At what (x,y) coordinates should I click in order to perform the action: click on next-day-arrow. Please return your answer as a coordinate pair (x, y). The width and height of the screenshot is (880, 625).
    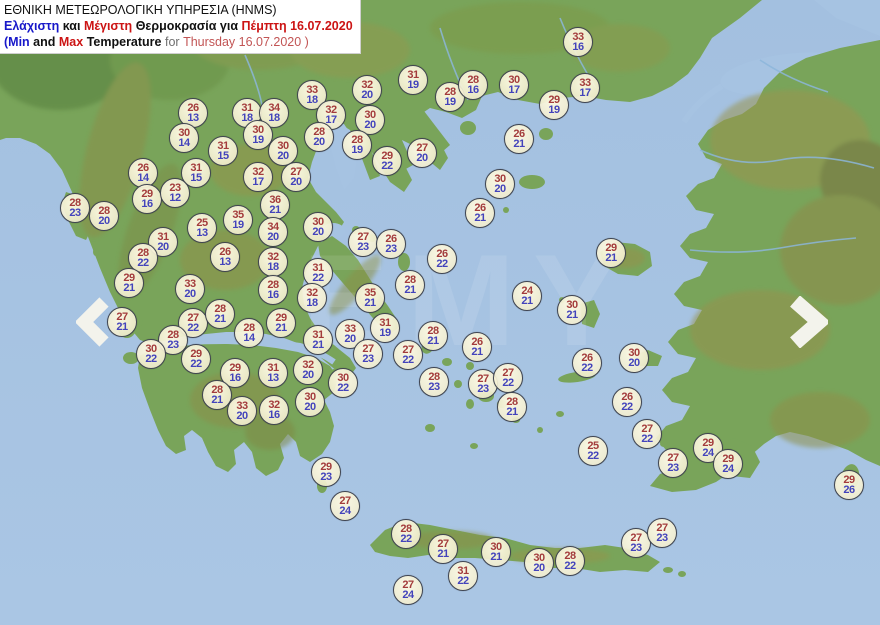
    Looking at the image, I should click on (809, 323).